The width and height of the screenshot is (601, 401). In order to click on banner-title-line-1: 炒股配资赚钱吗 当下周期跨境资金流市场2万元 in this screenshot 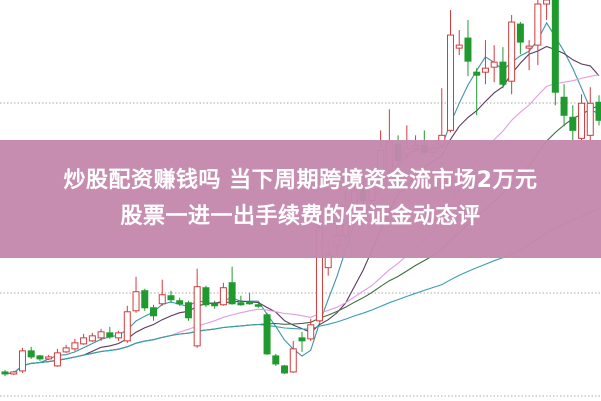, I will do `click(300, 180)`.